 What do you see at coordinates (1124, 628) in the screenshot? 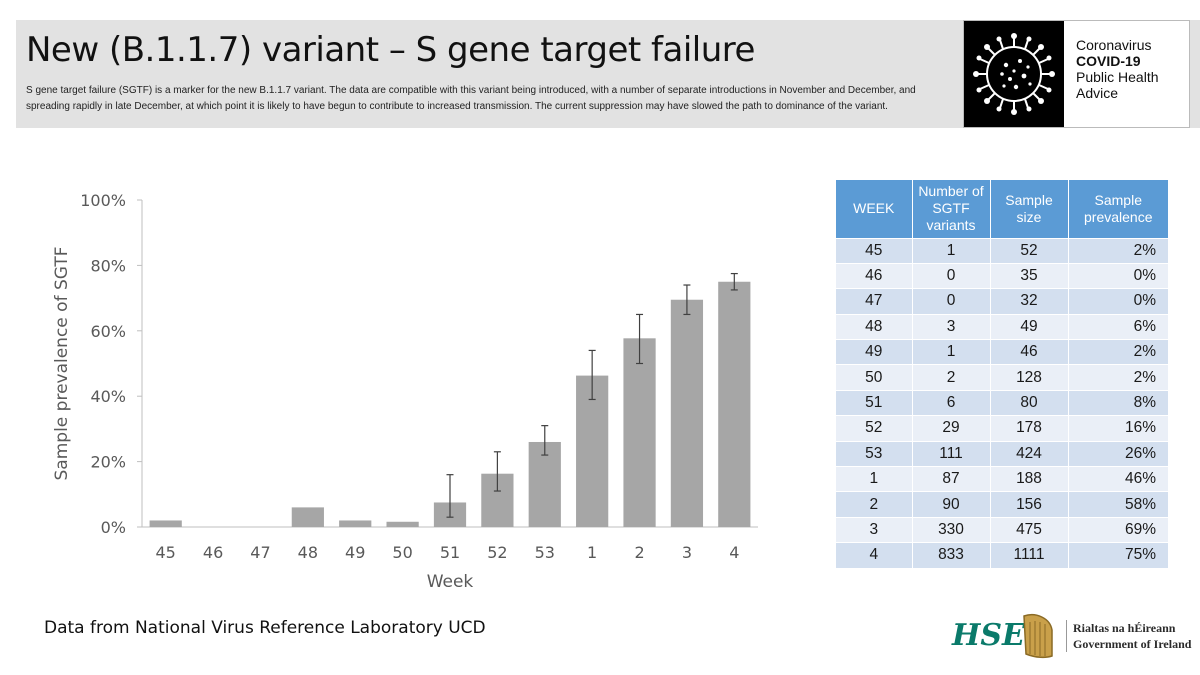
I see `gov-line-irish: Rialtas na hÉireann` at bounding box center [1124, 628].